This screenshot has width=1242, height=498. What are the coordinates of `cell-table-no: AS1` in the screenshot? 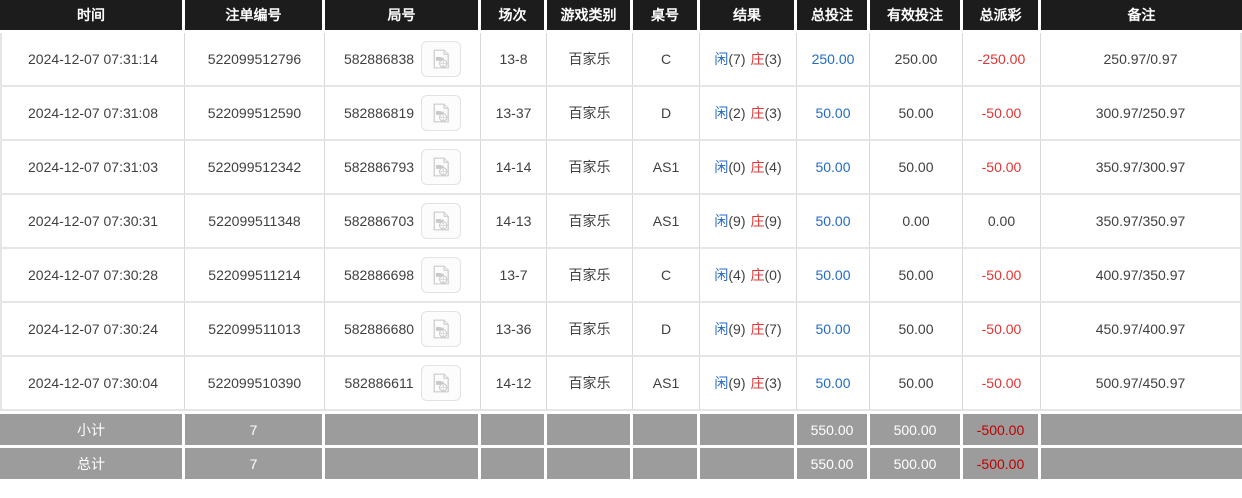 It's located at (666, 222).